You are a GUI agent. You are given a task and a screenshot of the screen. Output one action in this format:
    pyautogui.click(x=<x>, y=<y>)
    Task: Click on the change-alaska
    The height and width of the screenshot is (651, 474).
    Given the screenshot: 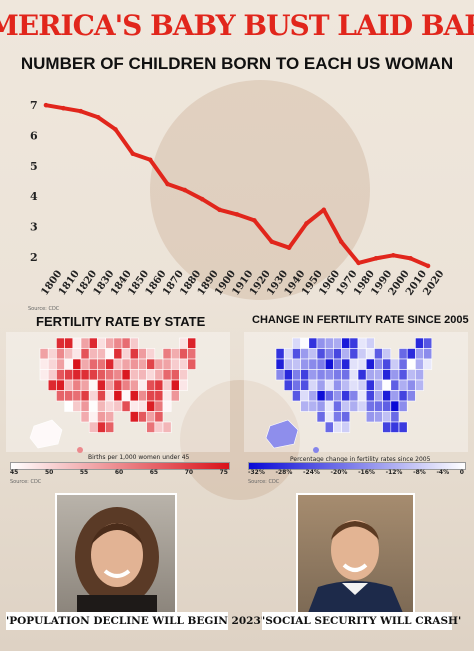 What is the action you would take?
    pyautogui.click(x=282, y=434)
    